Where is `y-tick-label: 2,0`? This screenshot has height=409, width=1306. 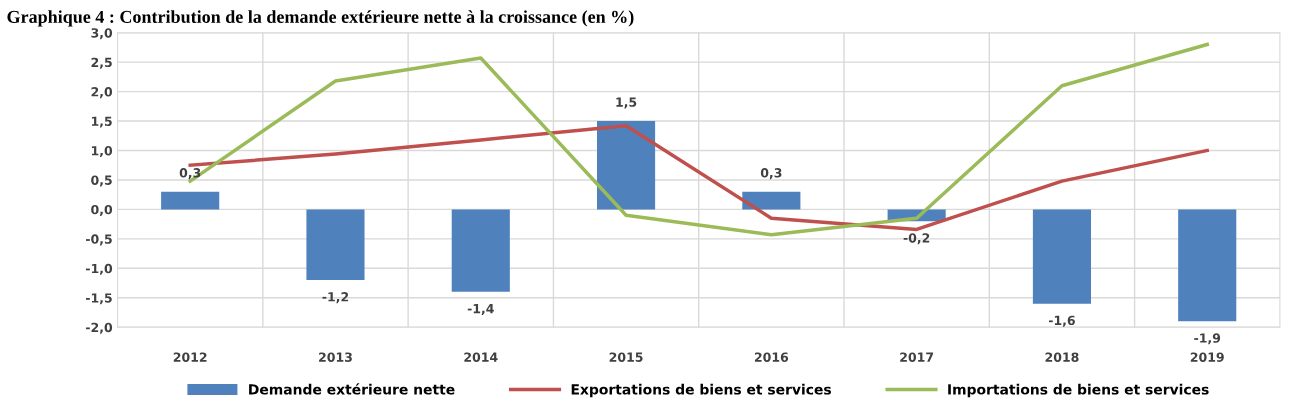 y-tick-label: 2,0 is located at coordinates (102, 93).